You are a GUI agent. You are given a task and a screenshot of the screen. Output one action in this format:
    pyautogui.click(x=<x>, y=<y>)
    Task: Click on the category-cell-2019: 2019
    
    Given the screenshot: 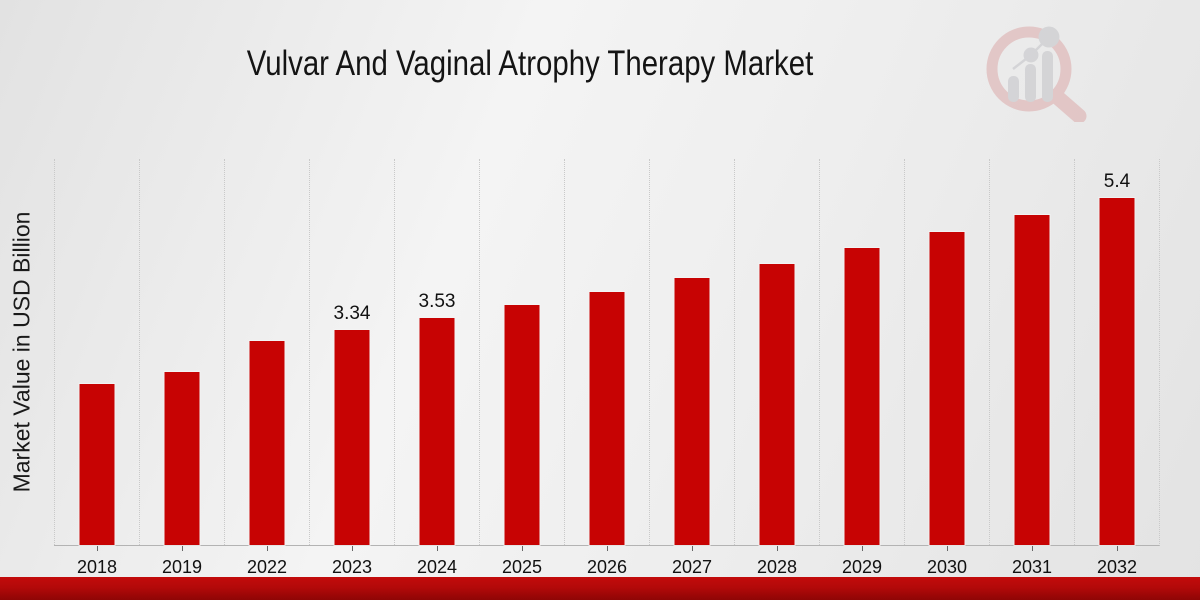 What is the action you would take?
    pyautogui.click(x=181, y=368)
    